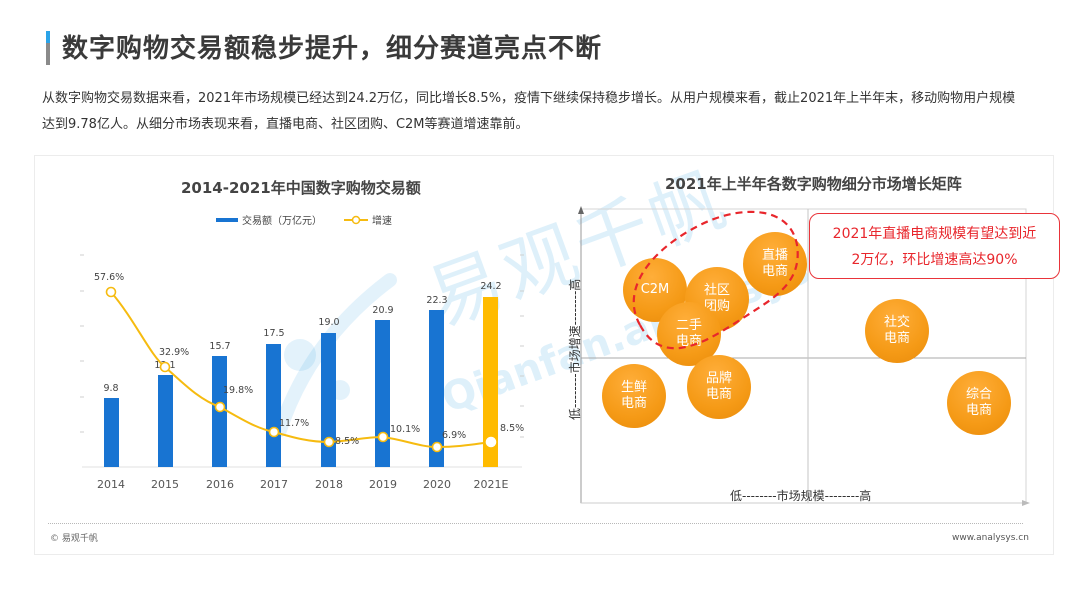  Describe the element at coordinates (436, 300) in the screenshot. I see `bar-value-2020: 22.3` at that location.